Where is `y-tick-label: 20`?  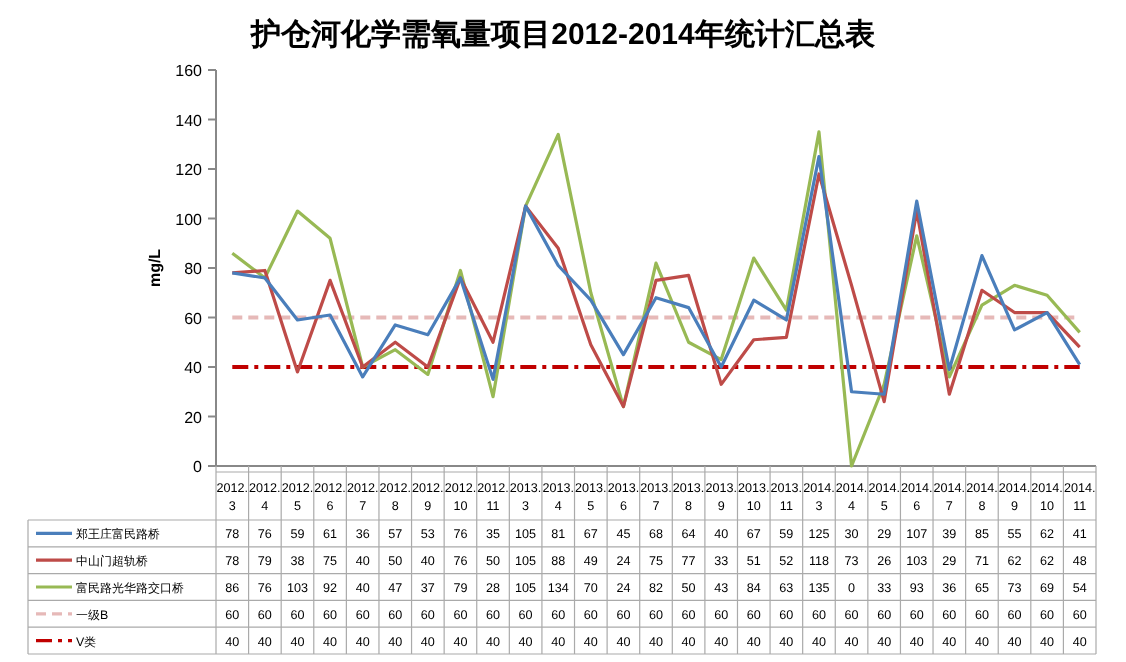 y-tick-label: 20 is located at coordinates (194, 417).